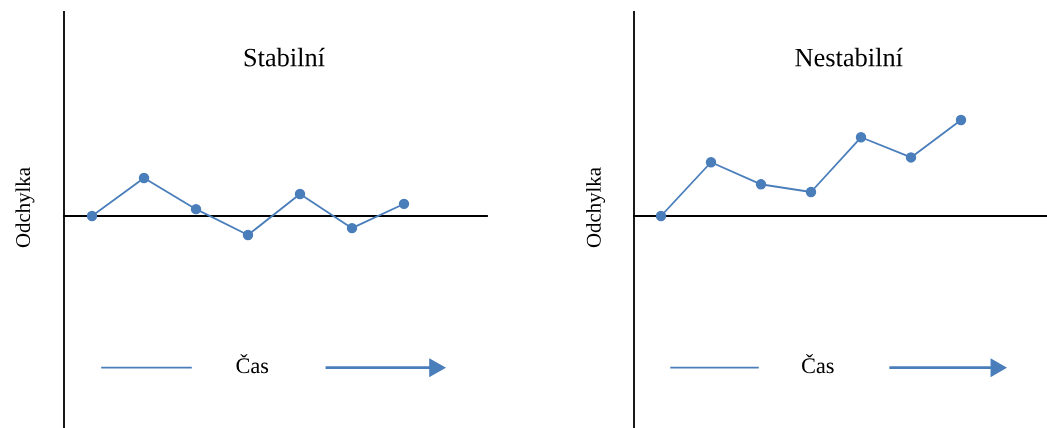 The width and height of the screenshot is (1047, 428). What do you see at coordinates (849, 57) in the screenshot?
I see `chart-title: Nestabilní` at bounding box center [849, 57].